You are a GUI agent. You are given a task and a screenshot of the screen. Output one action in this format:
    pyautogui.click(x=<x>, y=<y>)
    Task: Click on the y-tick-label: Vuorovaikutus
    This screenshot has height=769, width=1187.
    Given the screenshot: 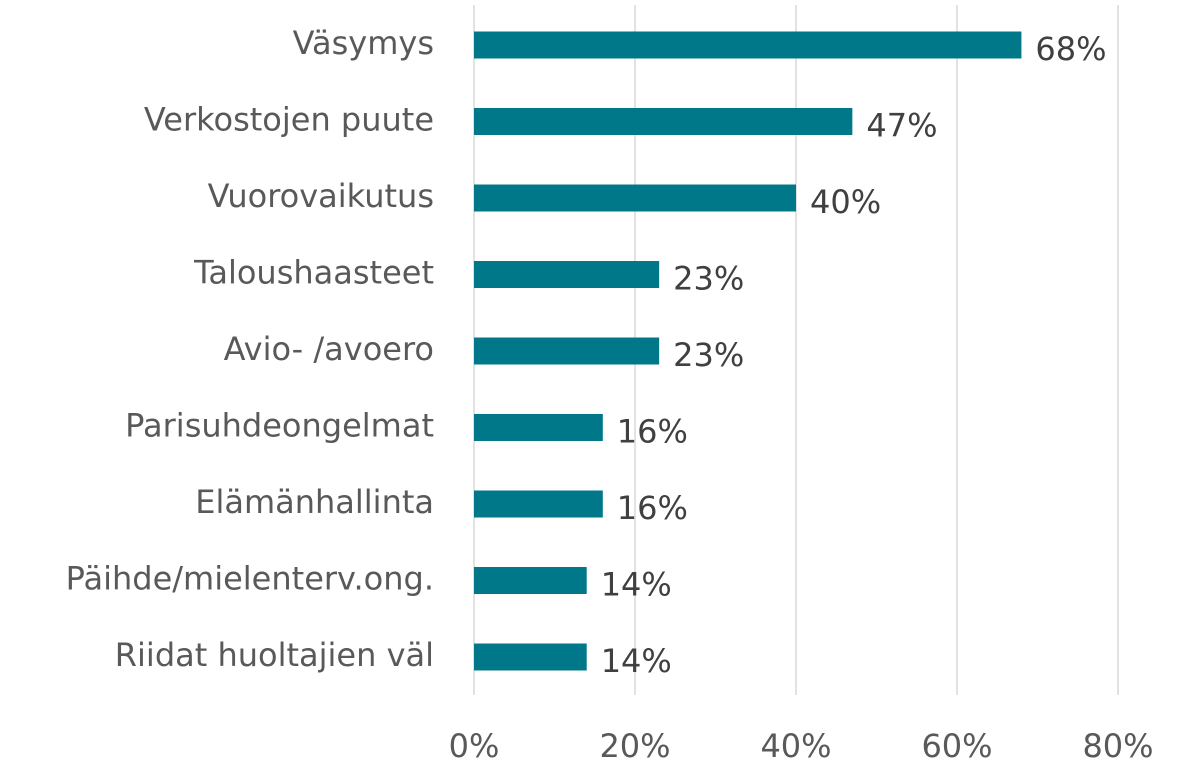 What is the action you would take?
    pyautogui.click(x=321, y=196)
    